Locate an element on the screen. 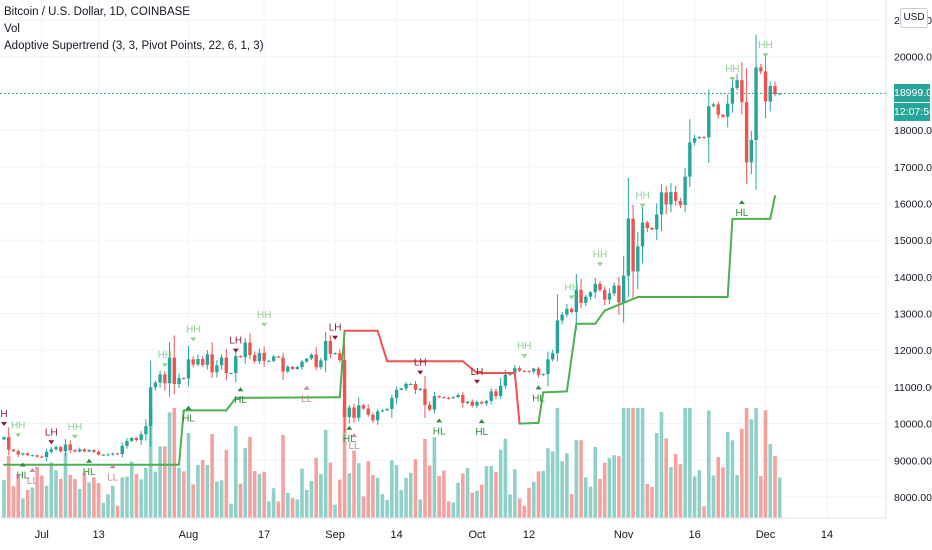 The width and height of the screenshot is (932, 550). symbol-title: Bitcoin / U.S. Dollar, 1D, COINBASE is located at coordinates (97, 12).